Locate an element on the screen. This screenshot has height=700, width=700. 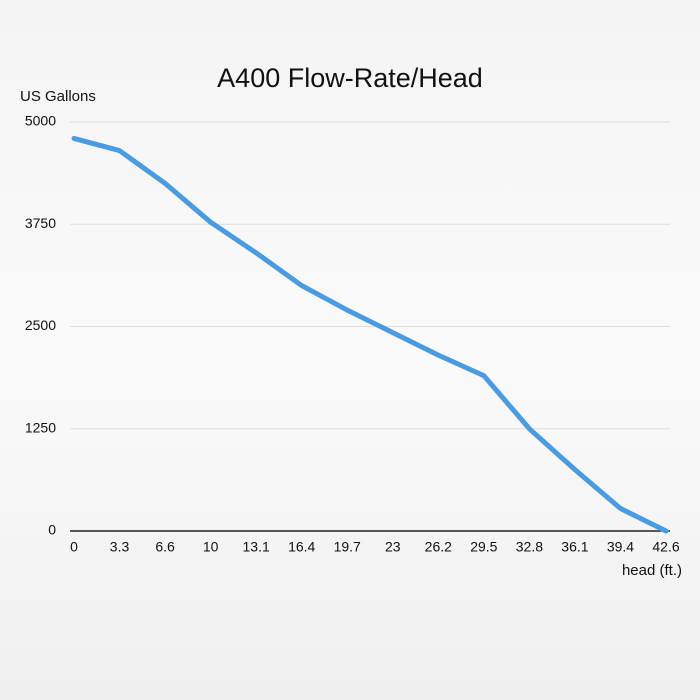
x-tick-label: 26.2 is located at coordinates (438, 547).